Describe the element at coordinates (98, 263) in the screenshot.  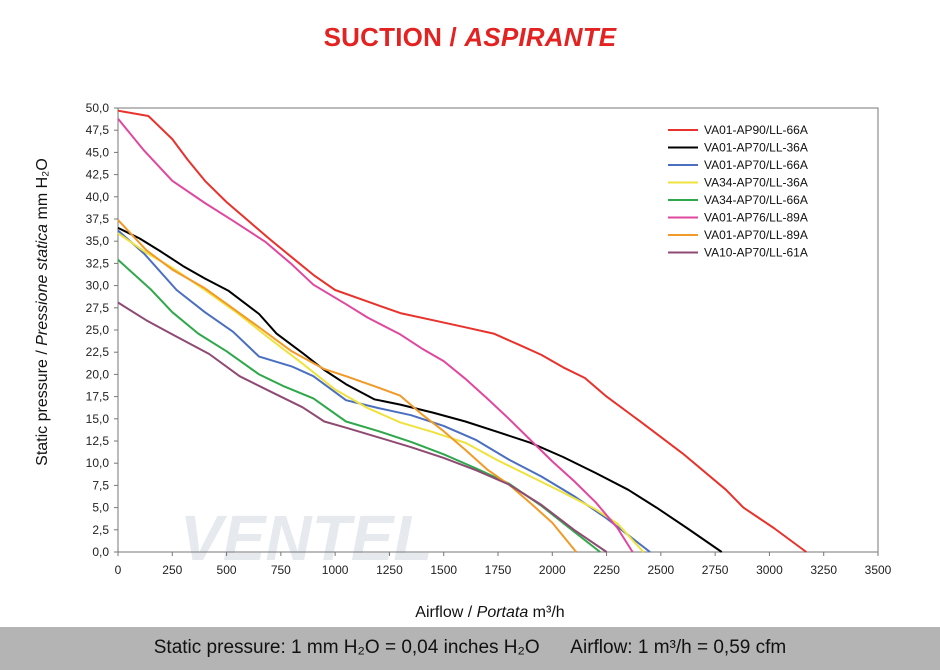
I see `y-tick-label: 32,5` at that location.